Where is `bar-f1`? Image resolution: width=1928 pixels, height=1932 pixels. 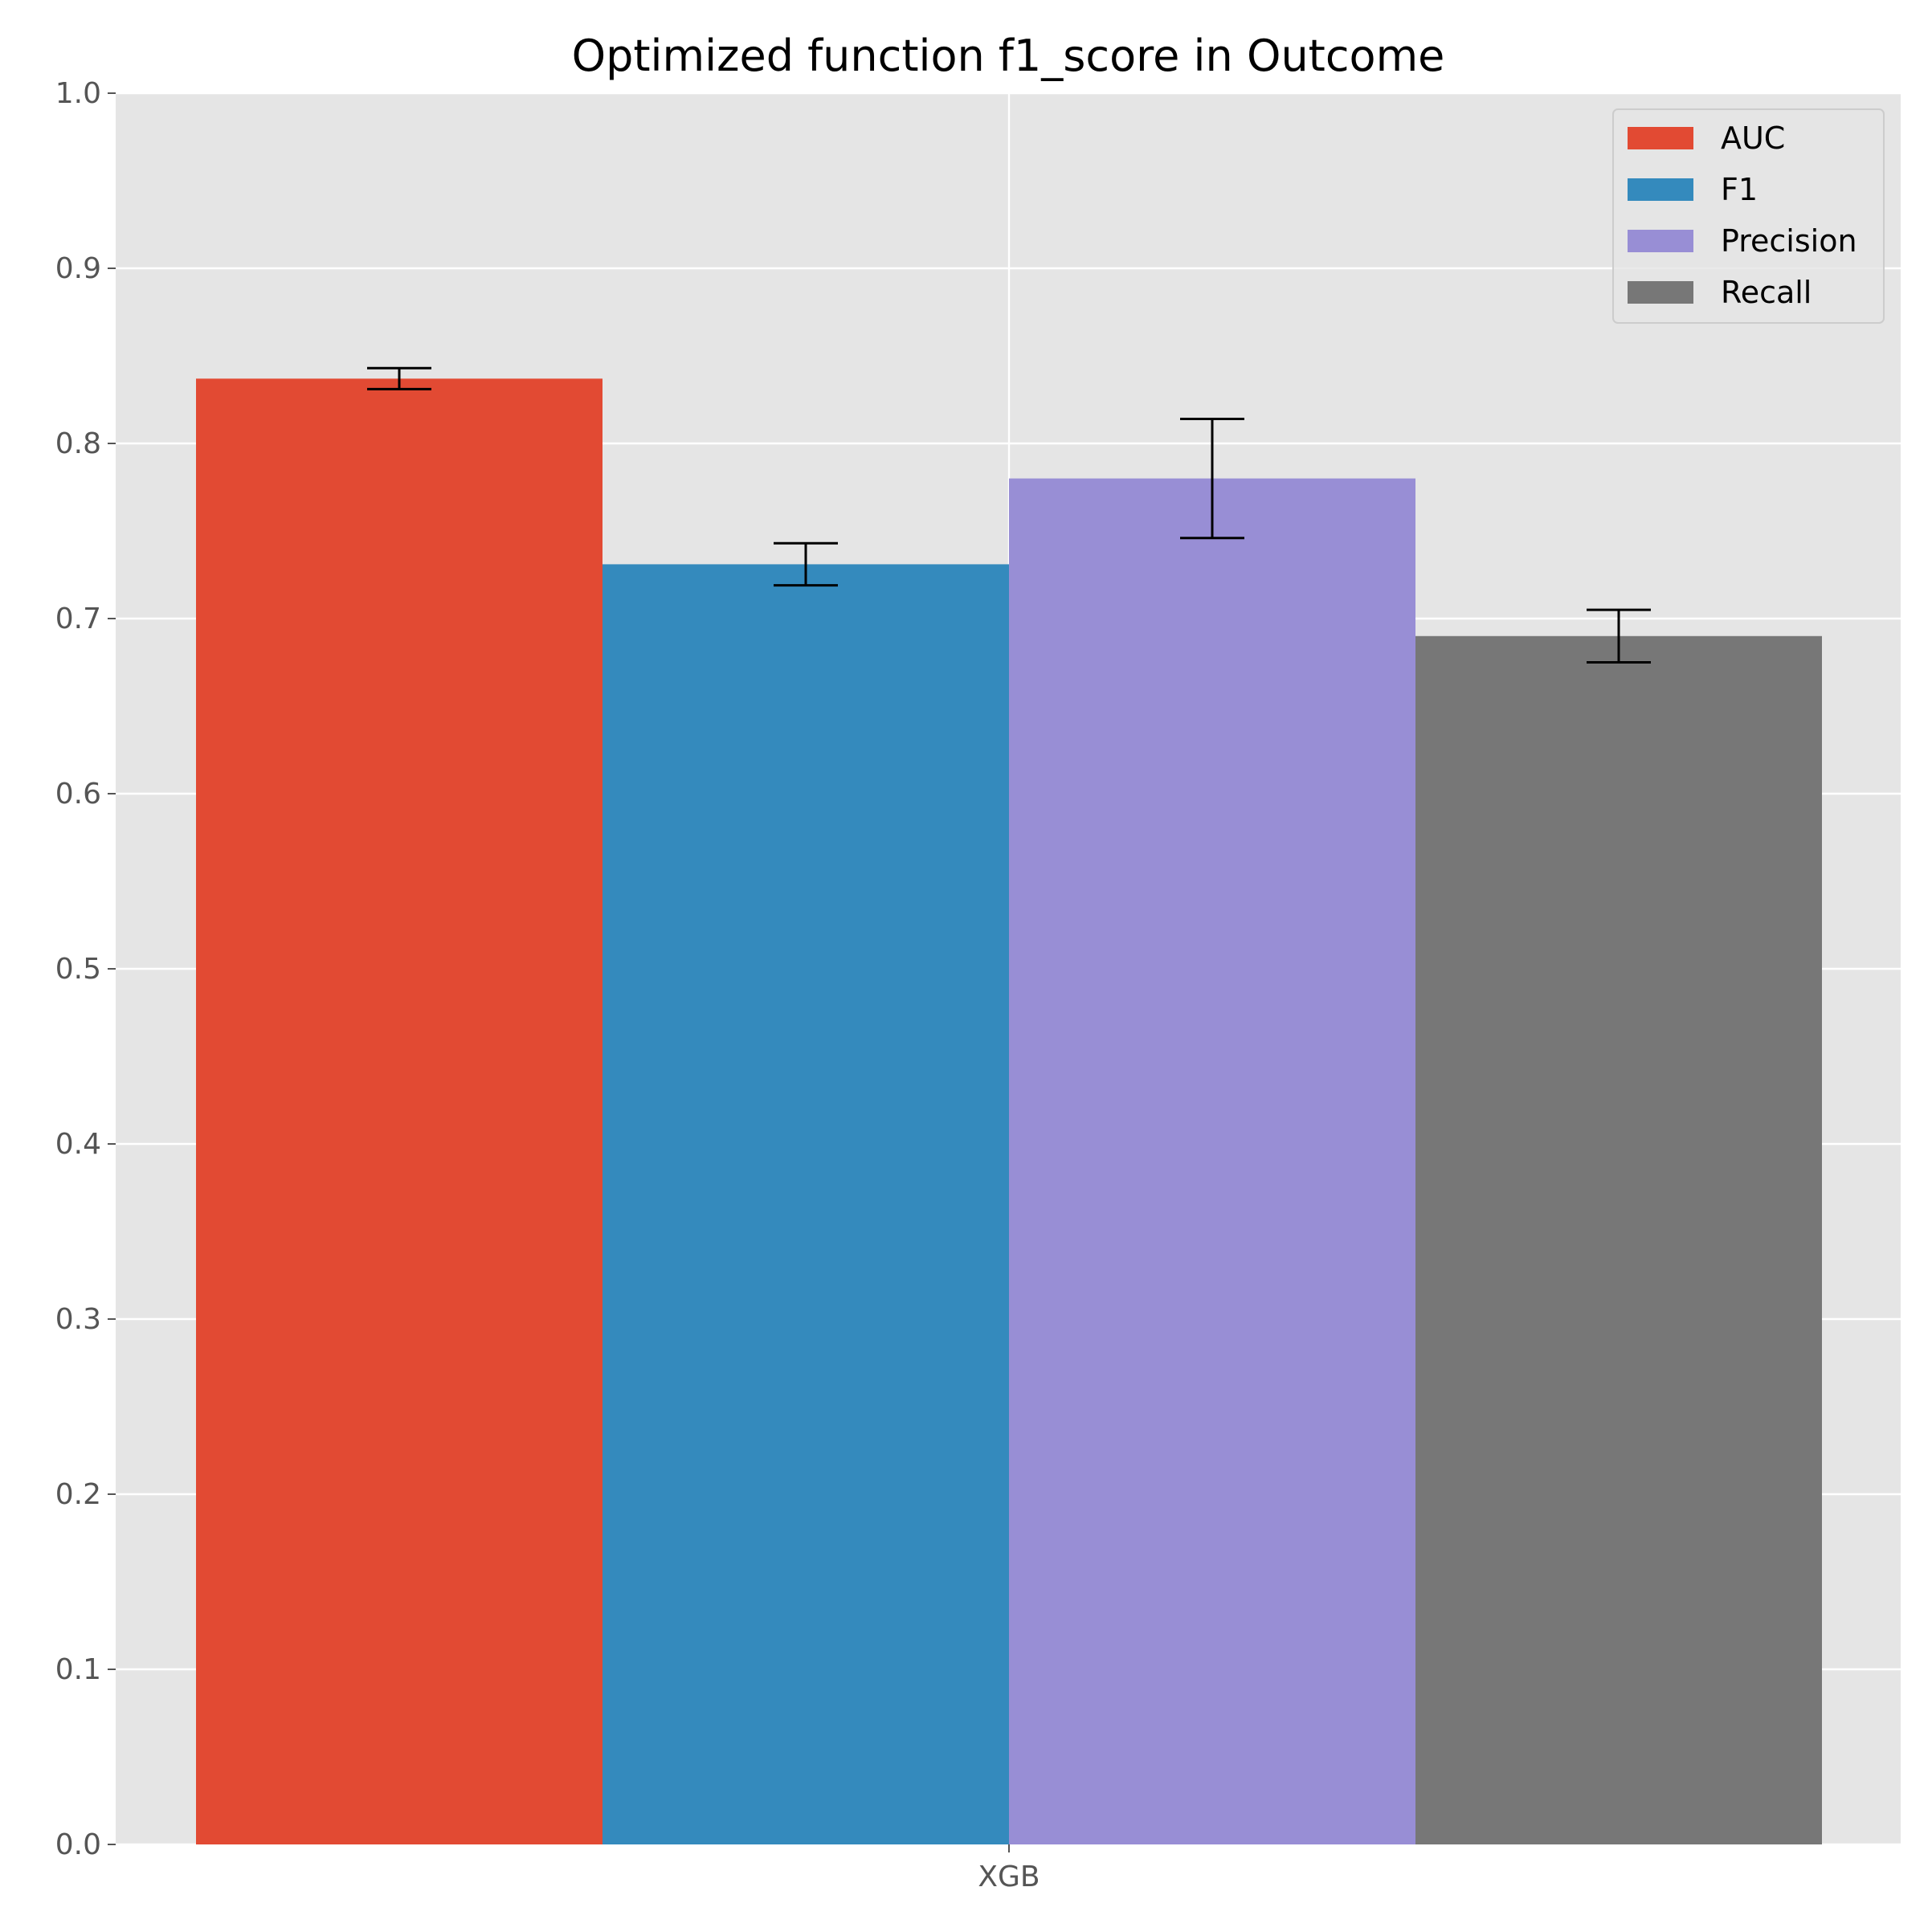
bar-f1 is located at coordinates (805, 1204).